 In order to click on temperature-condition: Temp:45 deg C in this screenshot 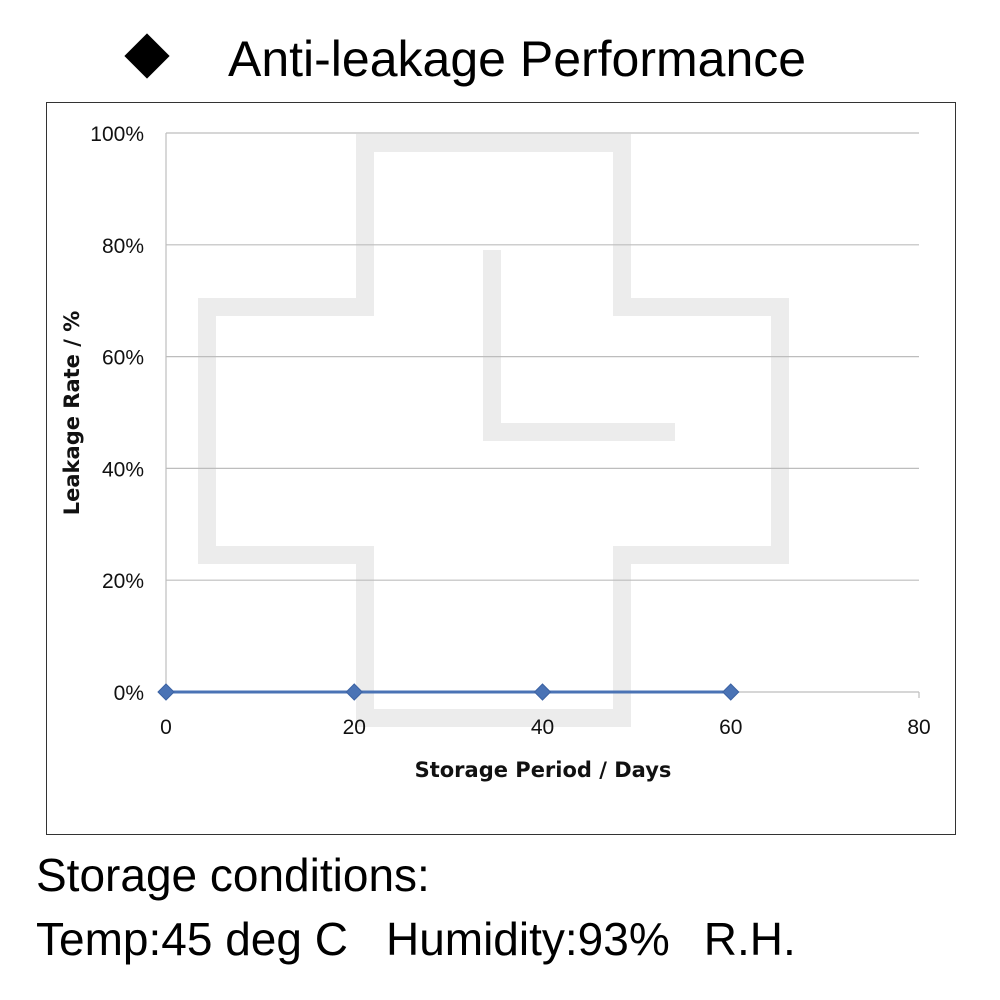, I will do `click(192, 939)`.